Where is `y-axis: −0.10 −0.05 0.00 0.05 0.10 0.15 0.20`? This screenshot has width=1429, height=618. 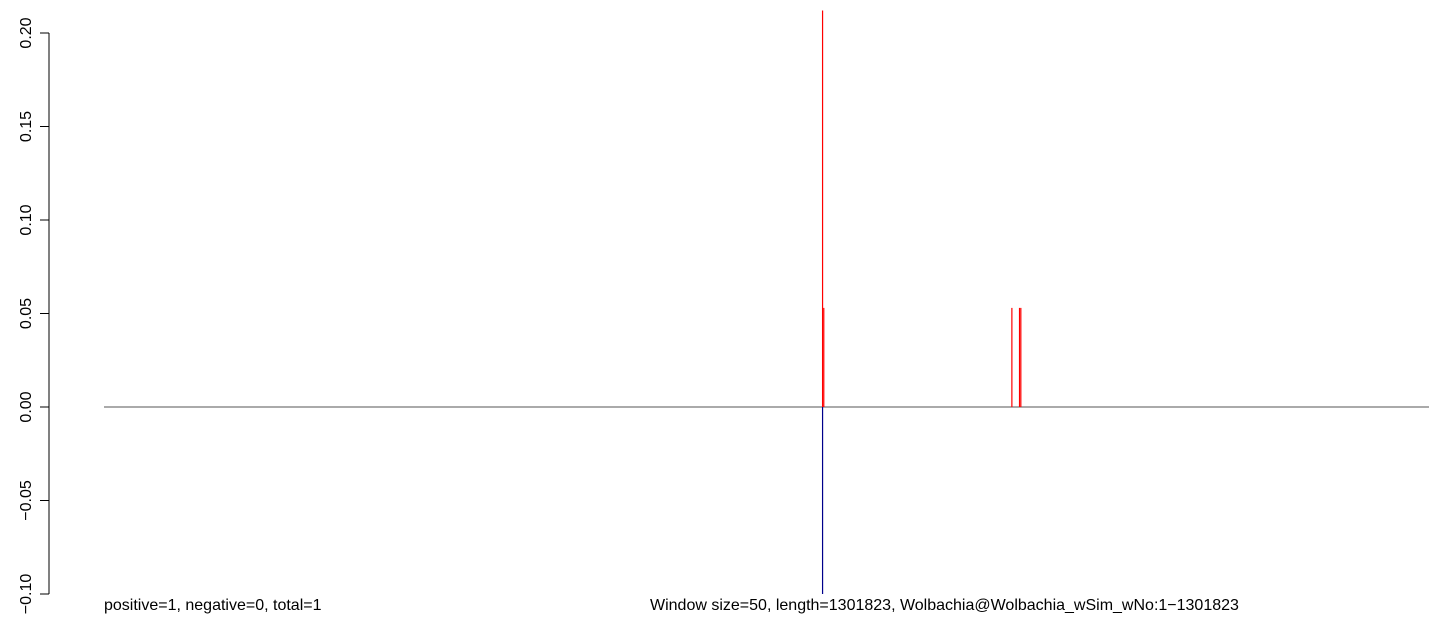 y-axis: −0.10 −0.05 0.00 0.05 0.10 0.15 0.20 is located at coordinates (34, 316).